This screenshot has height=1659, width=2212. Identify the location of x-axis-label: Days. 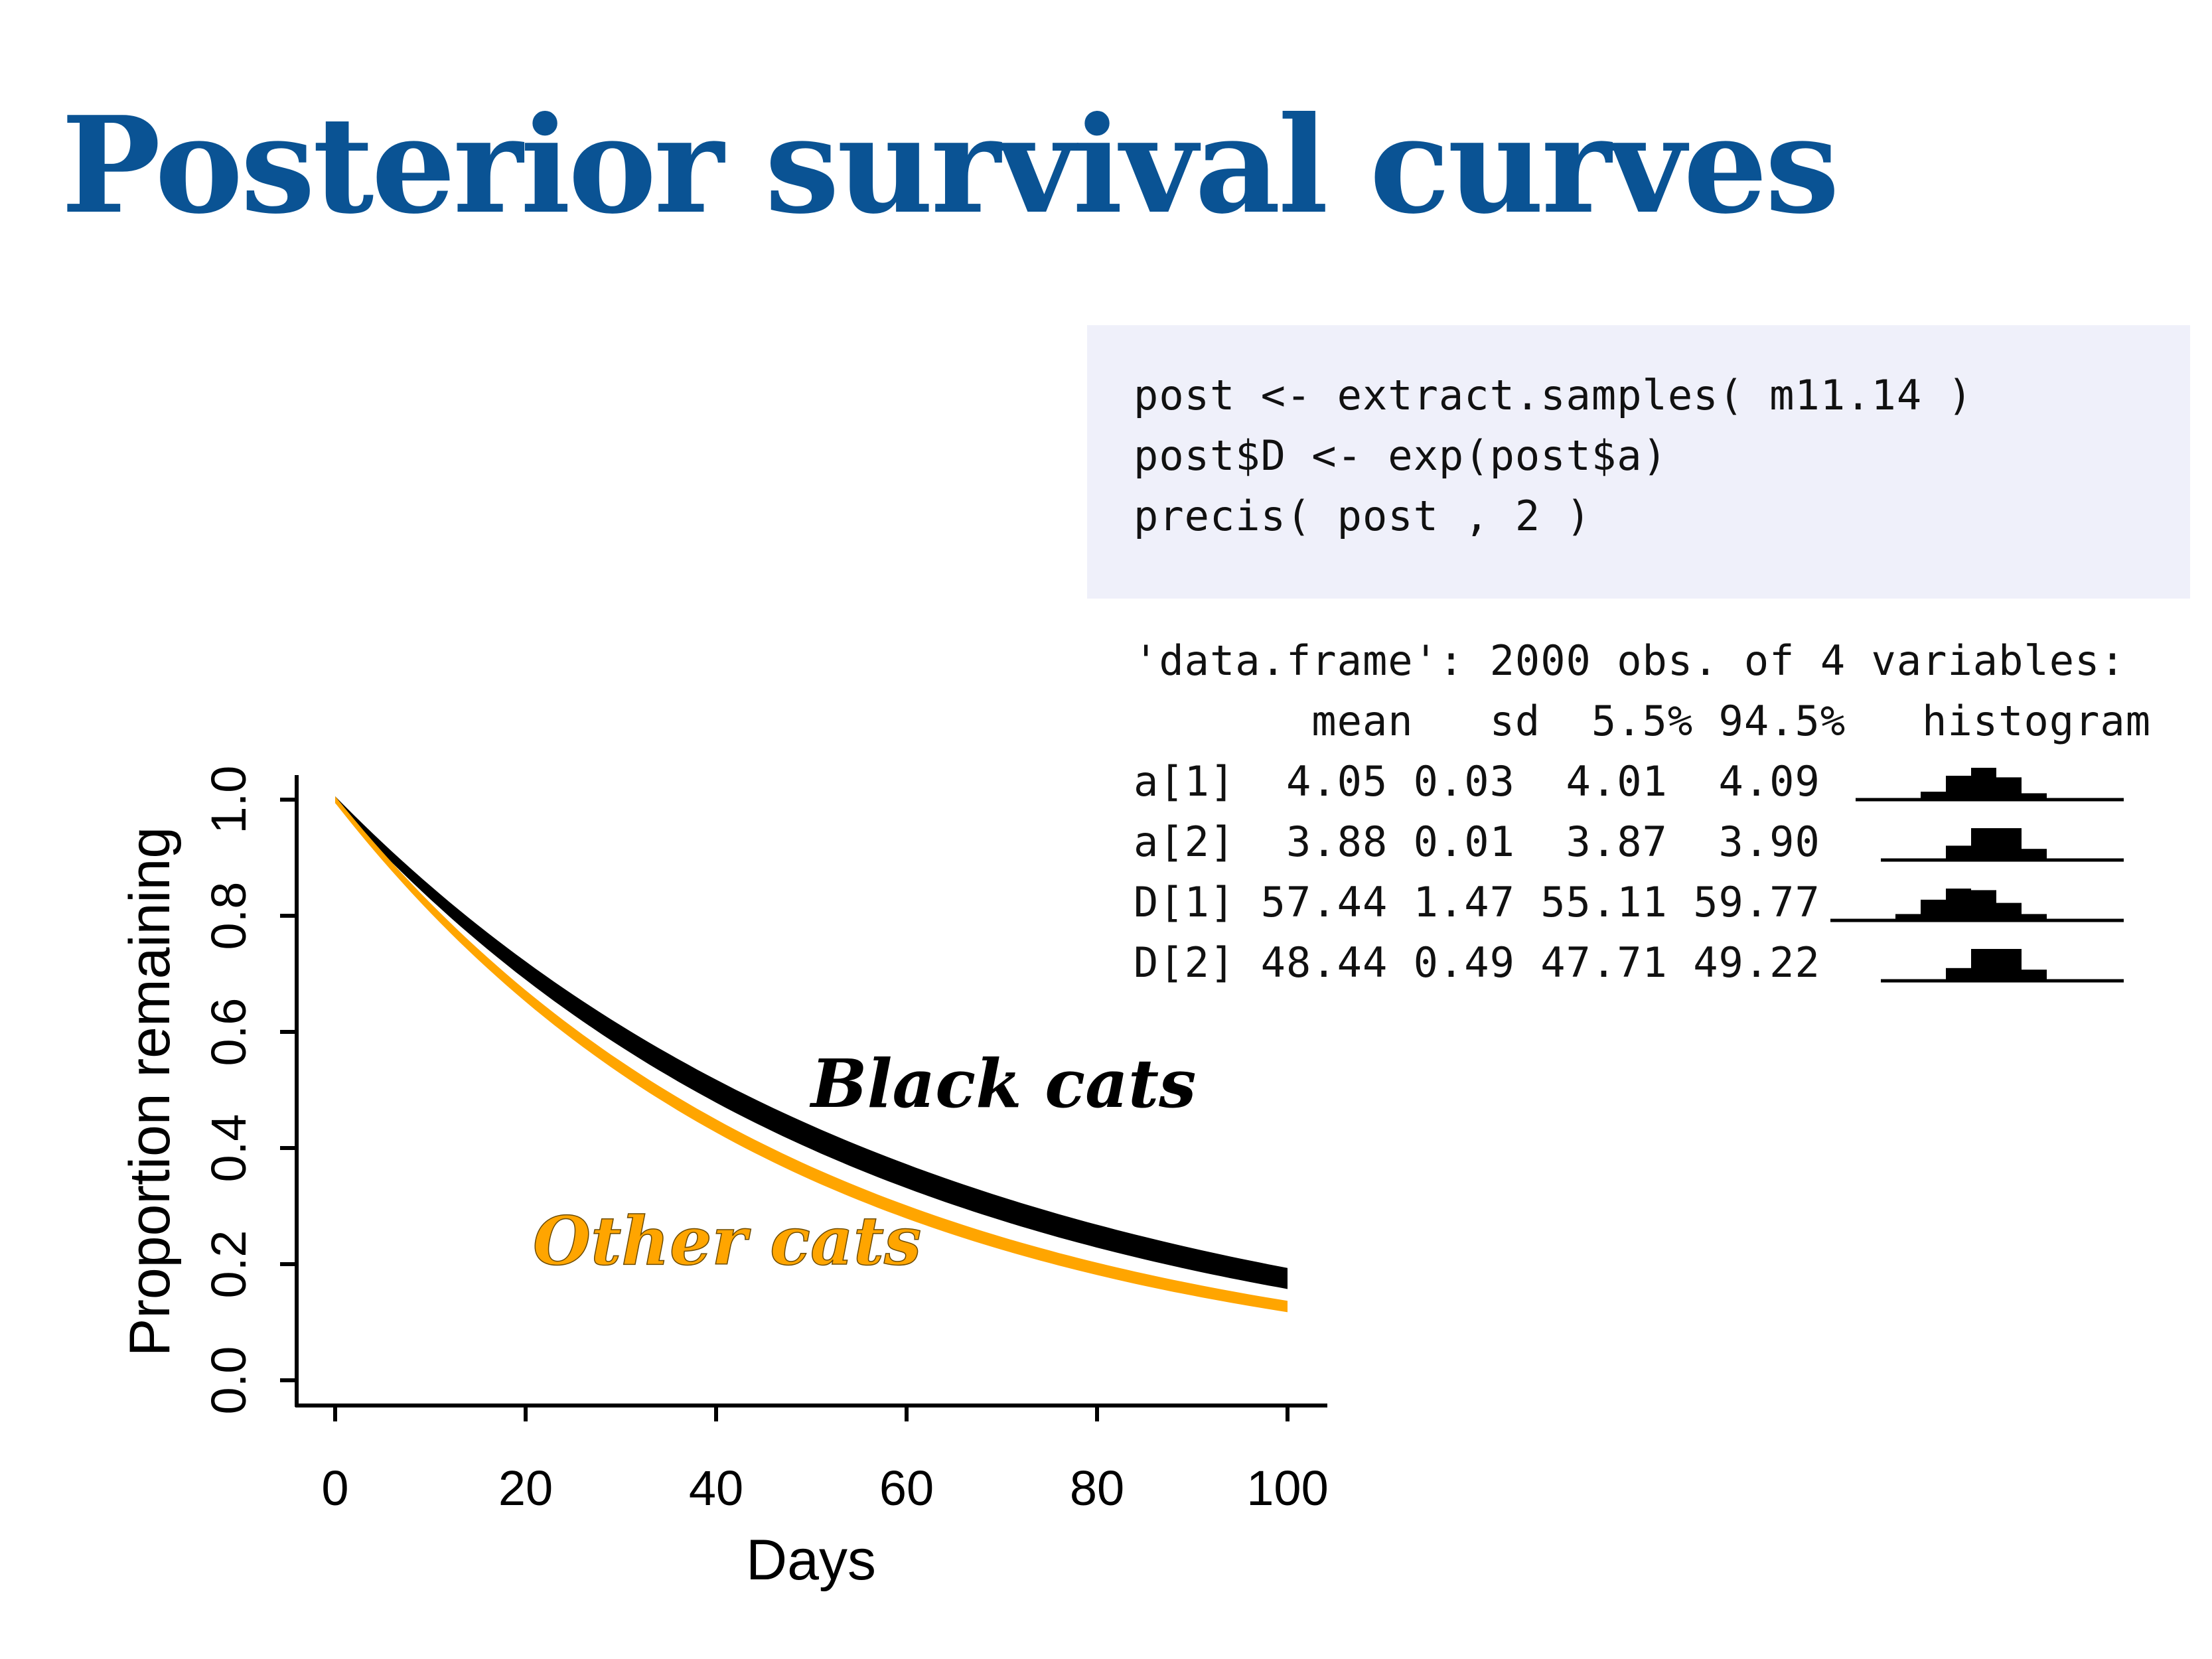
(811, 1560).